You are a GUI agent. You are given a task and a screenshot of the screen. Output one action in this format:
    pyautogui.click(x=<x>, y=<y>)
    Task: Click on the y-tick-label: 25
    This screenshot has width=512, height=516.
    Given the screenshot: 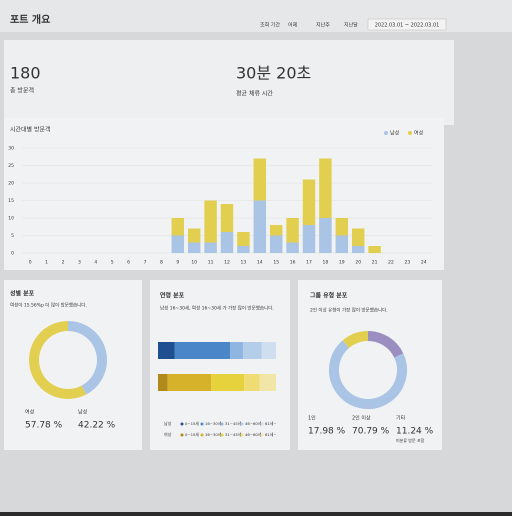 What is the action you would take?
    pyautogui.click(x=11, y=166)
    